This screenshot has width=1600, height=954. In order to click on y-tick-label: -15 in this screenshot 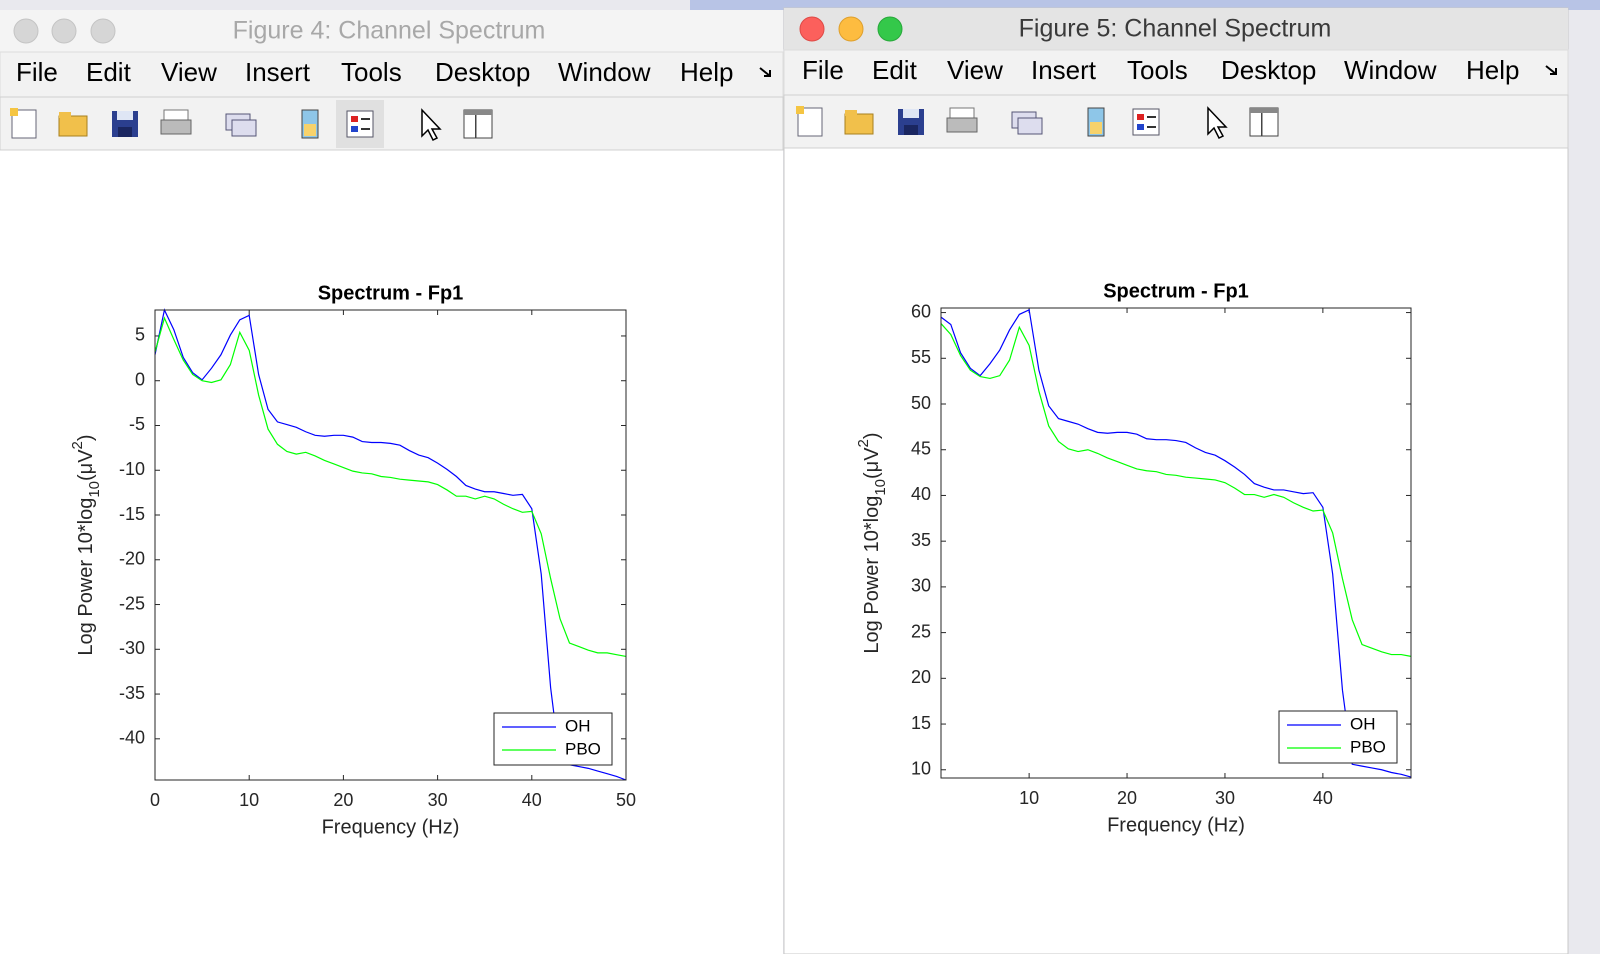, I will do `click(132, 514)`.